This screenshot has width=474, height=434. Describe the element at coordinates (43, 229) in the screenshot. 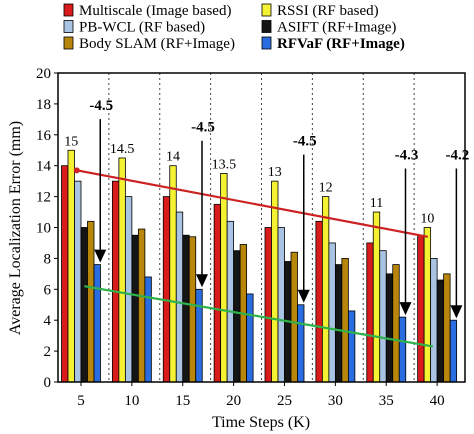

I see `y-tick-label: 10` at that location.